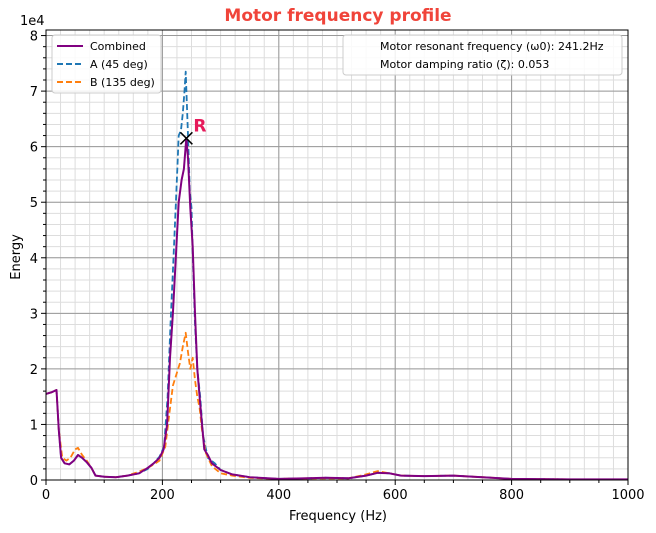 The image size is (656, 533). What do you see at coordinates (34, 314) in the screenshot?
I see `y-tick-label: 3` at bounding box center [34, 314].